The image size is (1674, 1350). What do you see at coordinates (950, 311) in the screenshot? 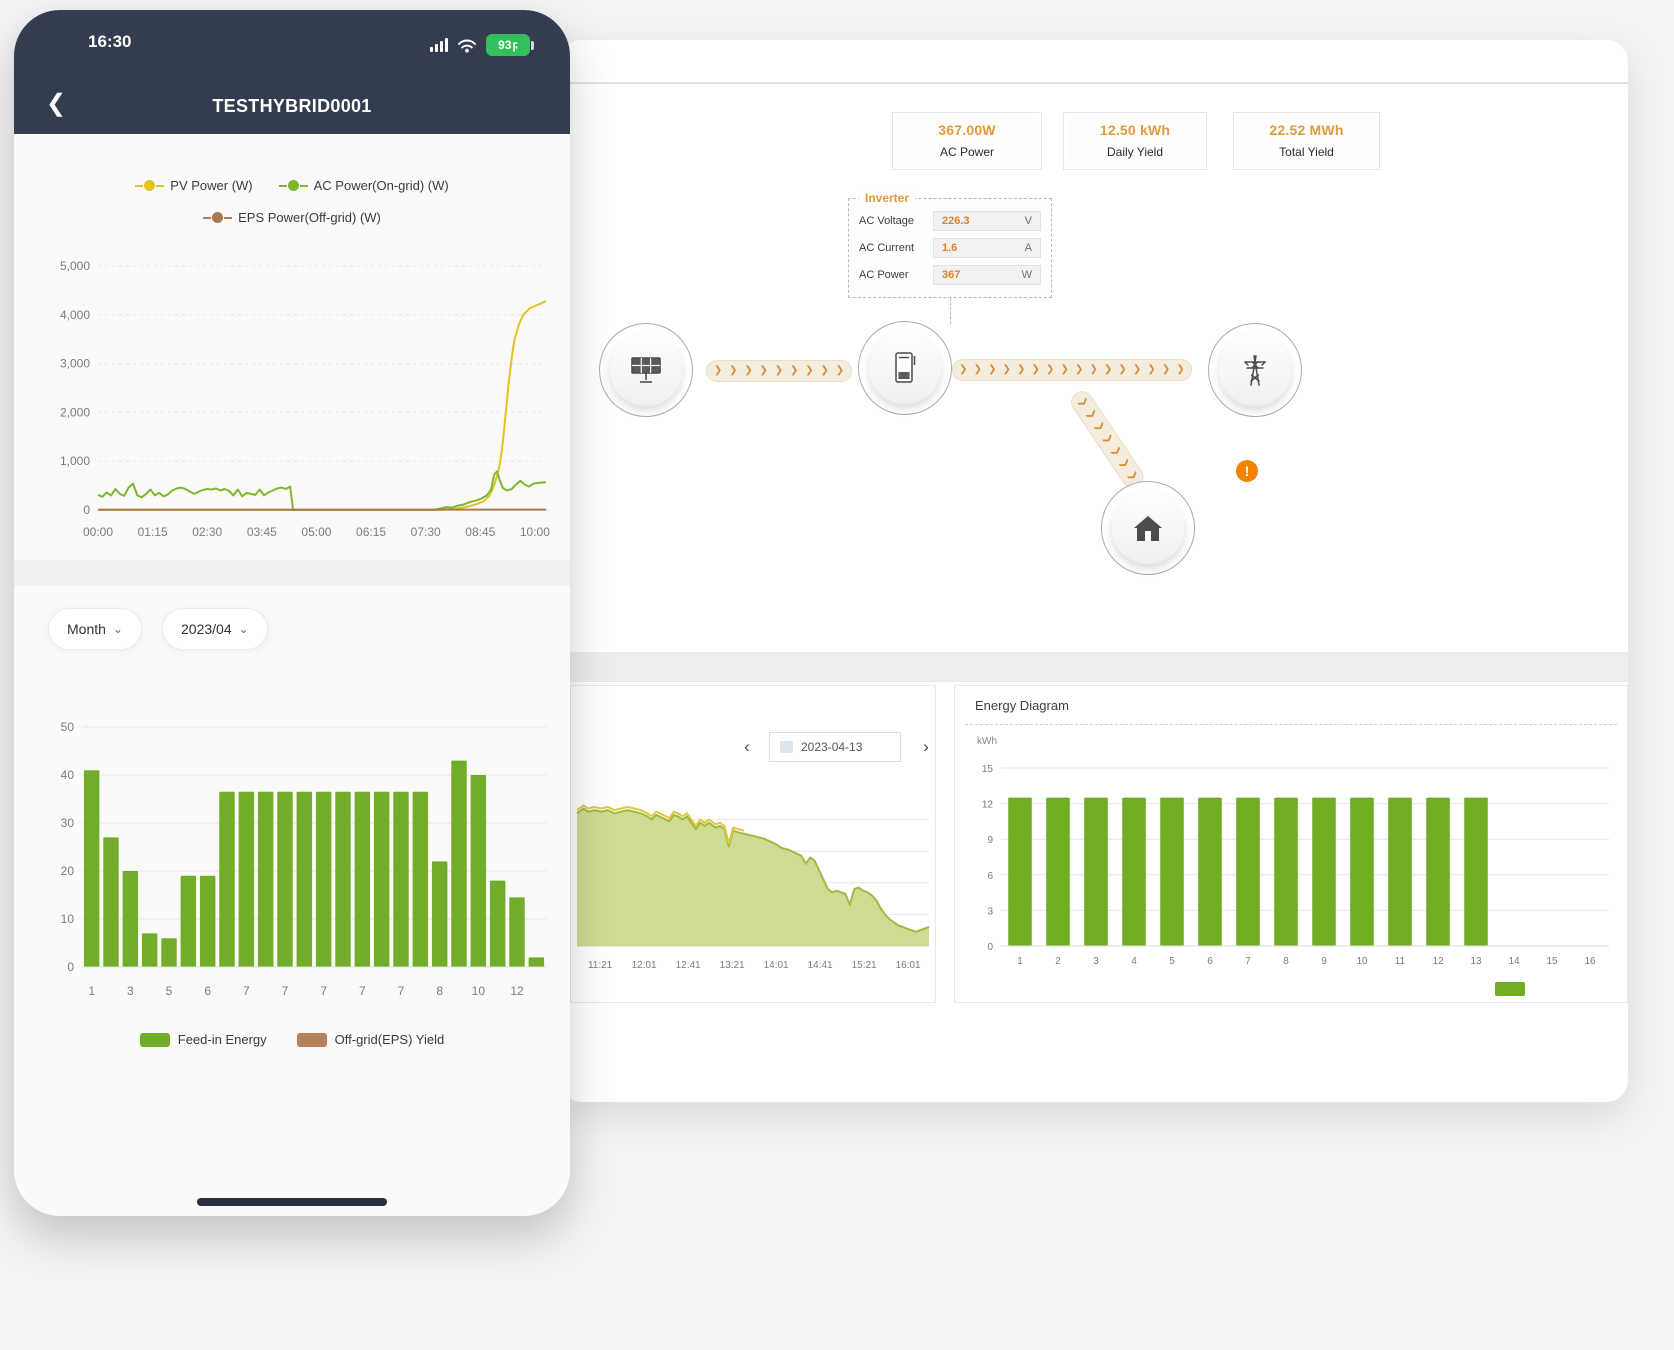
I see `inverter-box-connector` at bounding box center [950, 311].